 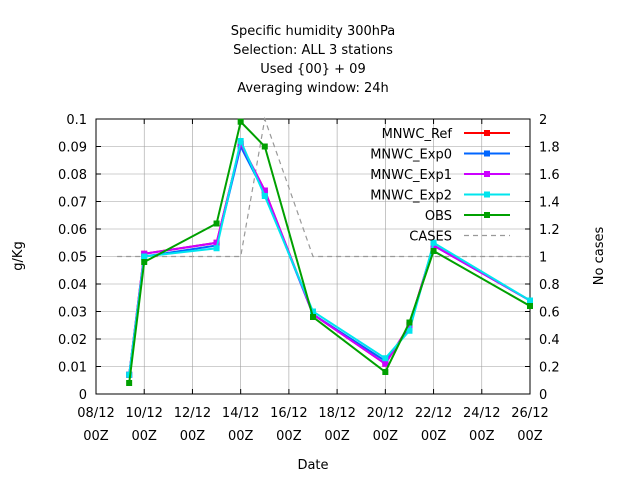 What do you see at coordinates (72, 258) in the screenshot?
I see `y-tick-label: 0.05` at bounding box center [72, 258].